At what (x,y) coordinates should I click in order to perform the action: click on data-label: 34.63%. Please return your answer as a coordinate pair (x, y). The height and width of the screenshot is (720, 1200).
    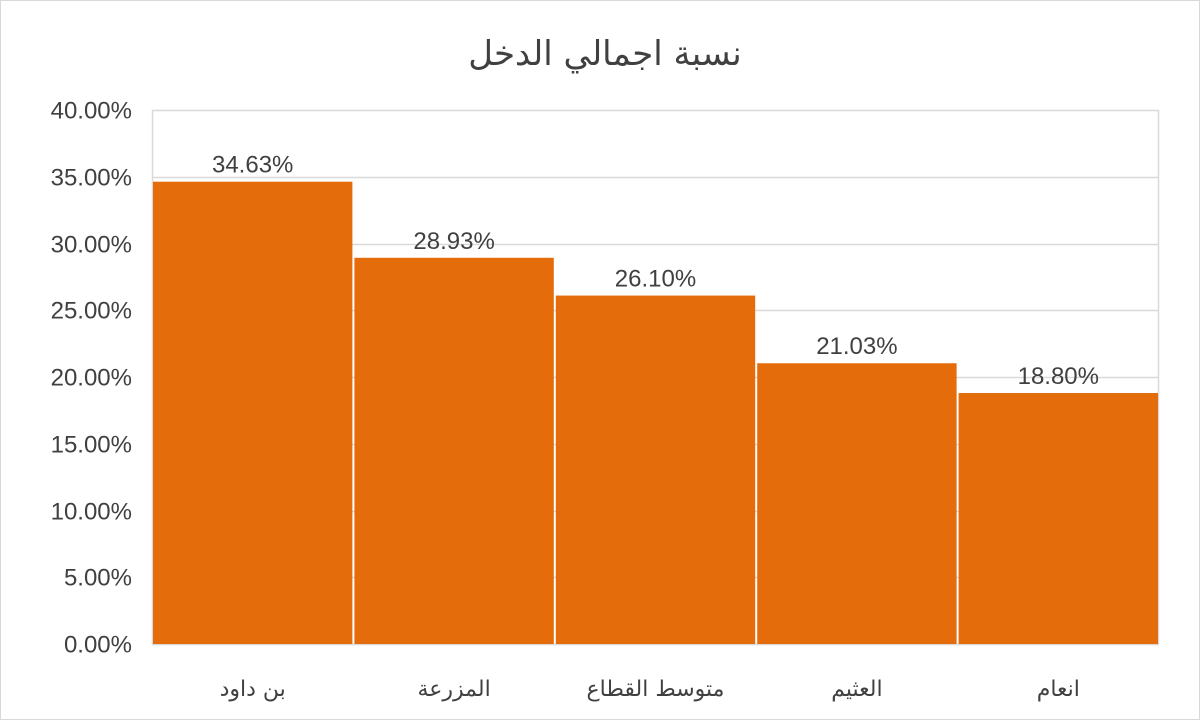
    Looking at the image, I should click on (252, 165).